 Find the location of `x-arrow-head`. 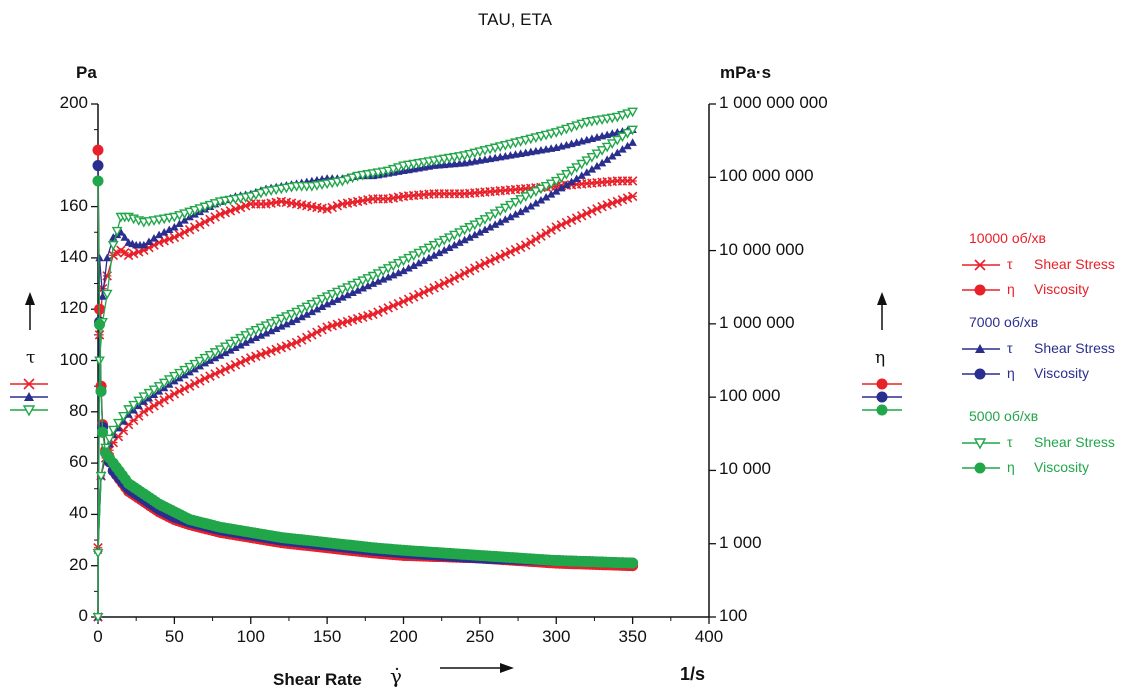

x-arrow-head is located at coordinates (507, 668).